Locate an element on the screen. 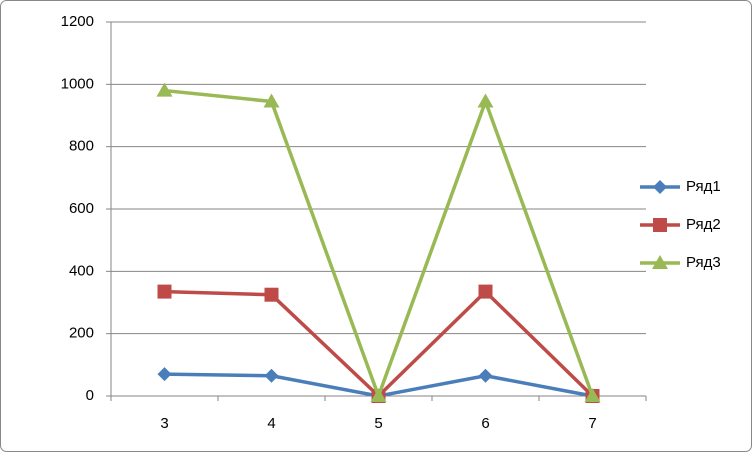 This screenshot has height=452, width=752. y-tick-label: 600 is located at coordinates (81, 208).